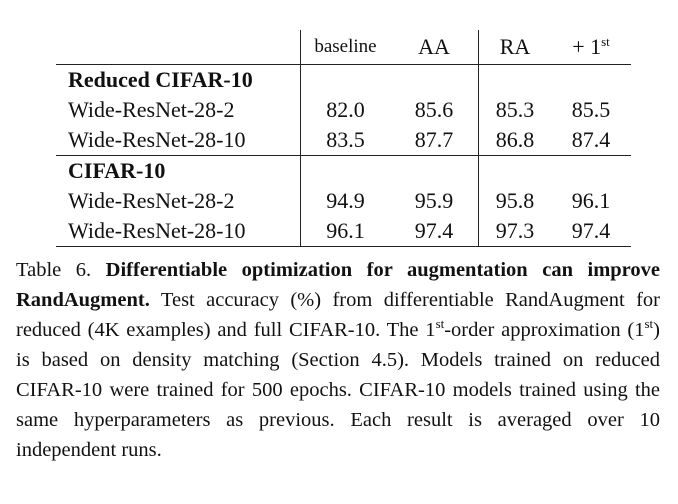 This screenshot has width=678, height=504. I want to click on first-order-value: 97.4, so click(591, 231).